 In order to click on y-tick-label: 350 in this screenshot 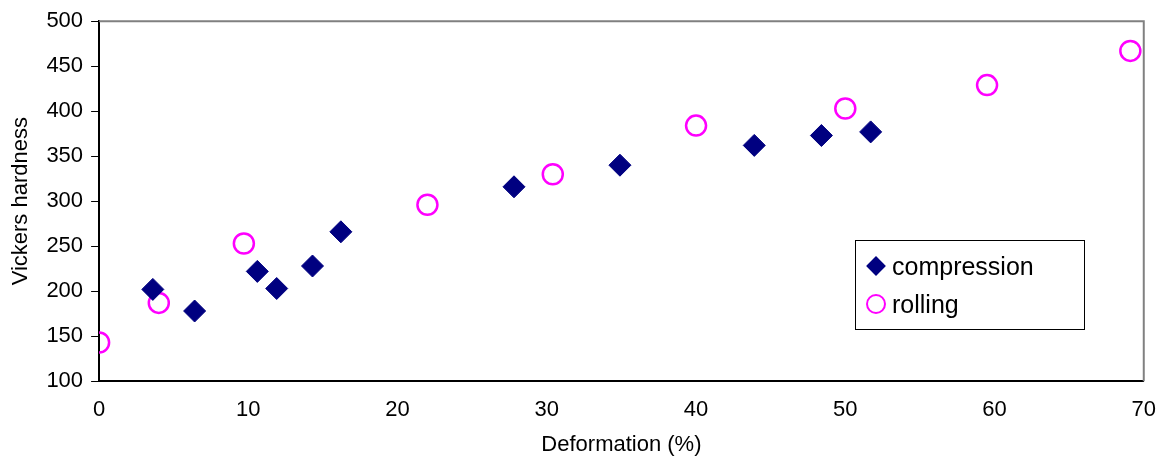, I will do `click(65, 155)`.